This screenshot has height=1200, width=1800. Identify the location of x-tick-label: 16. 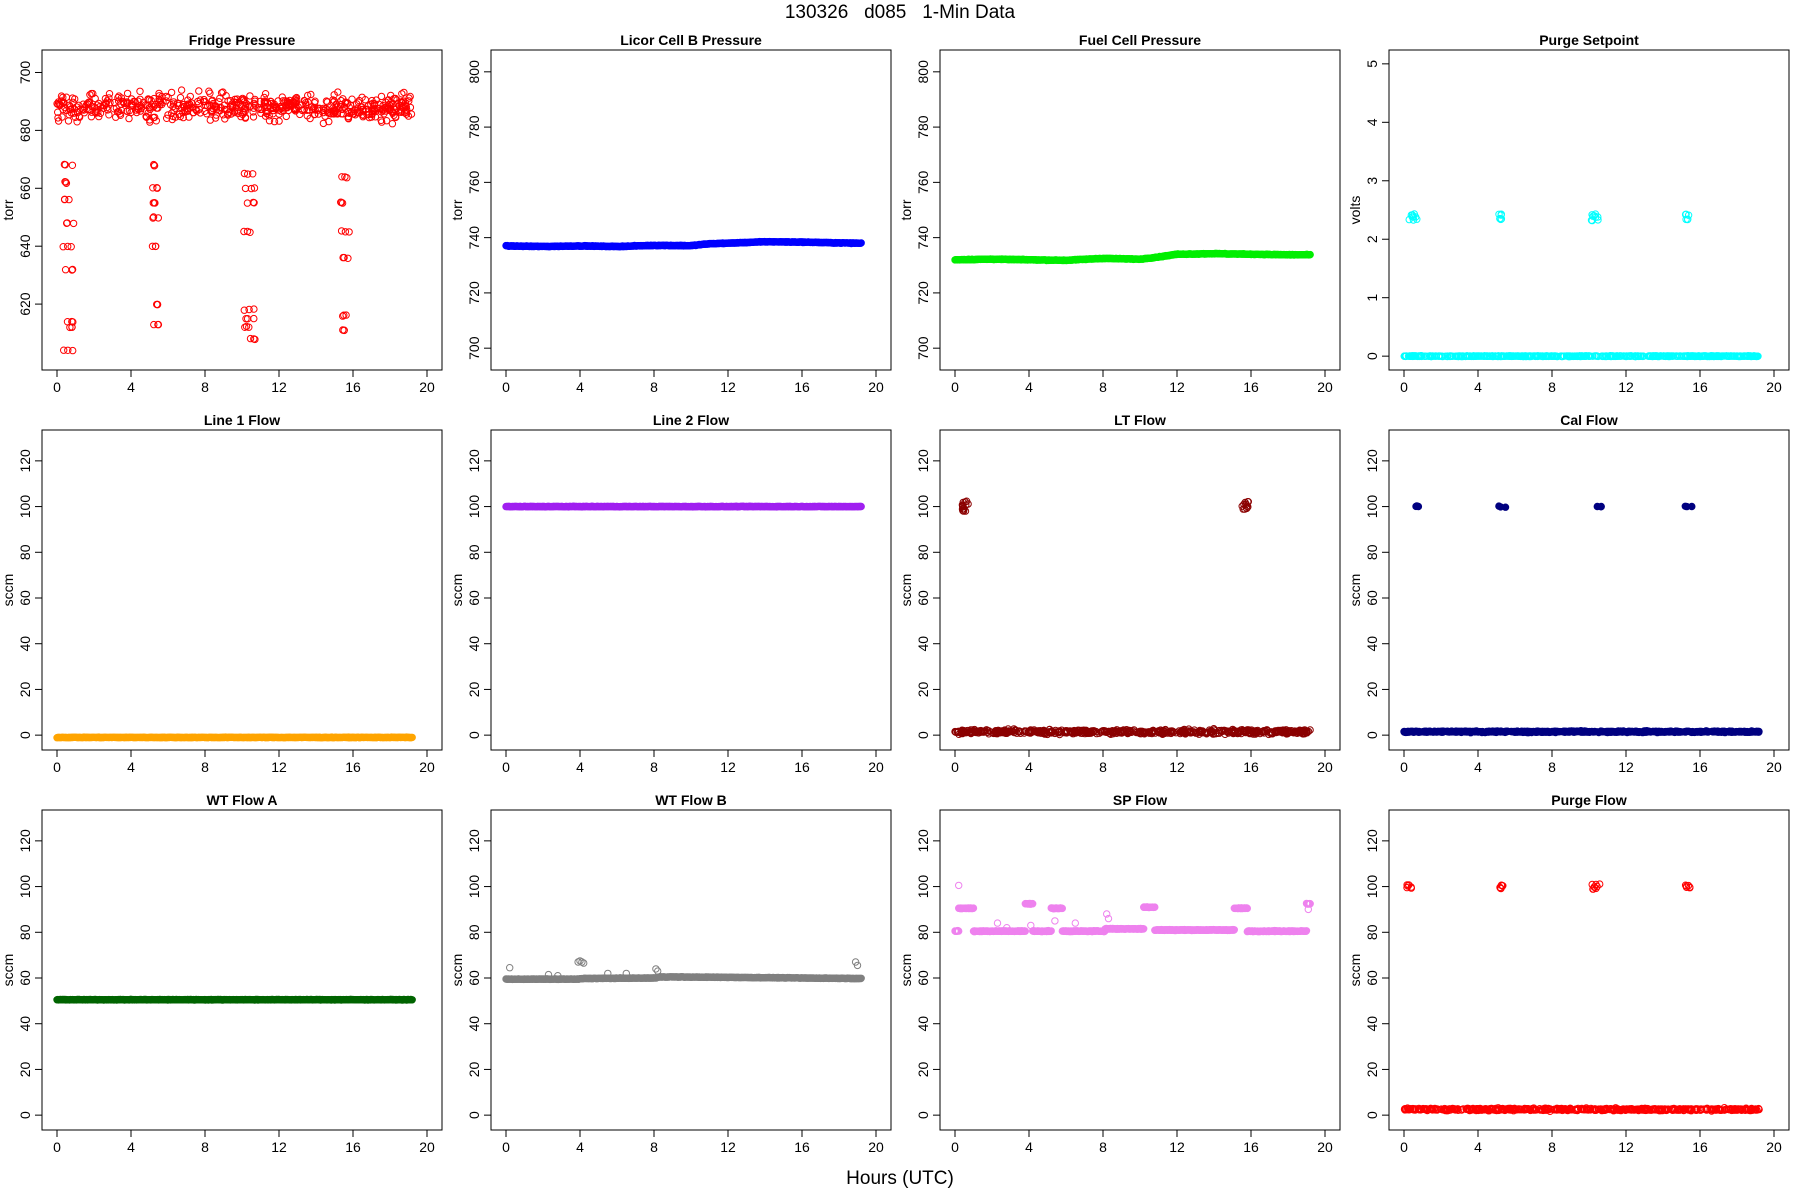
(1700, 767).